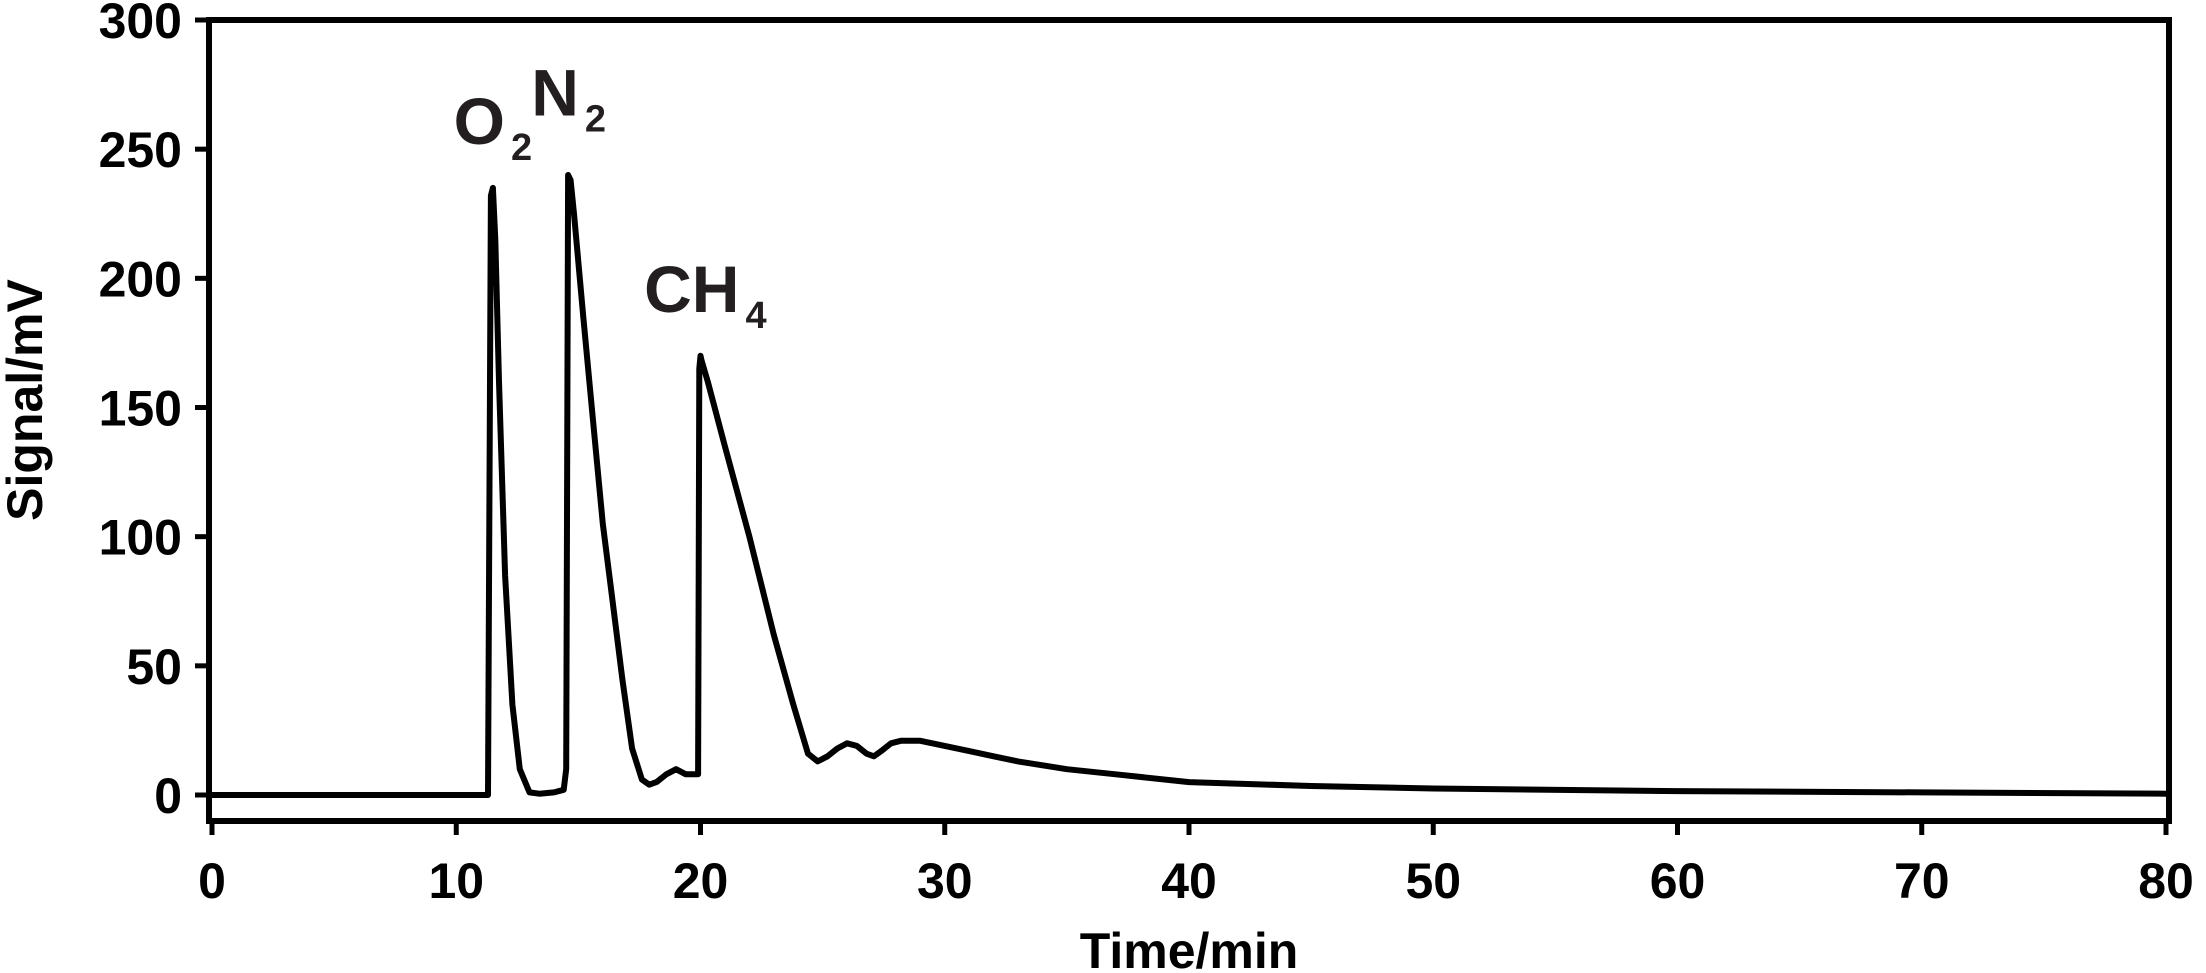 Image resolution: width=2206 pixels, height=973 pixels. I want to click on y-tick-label: 0, so click(168, 796).